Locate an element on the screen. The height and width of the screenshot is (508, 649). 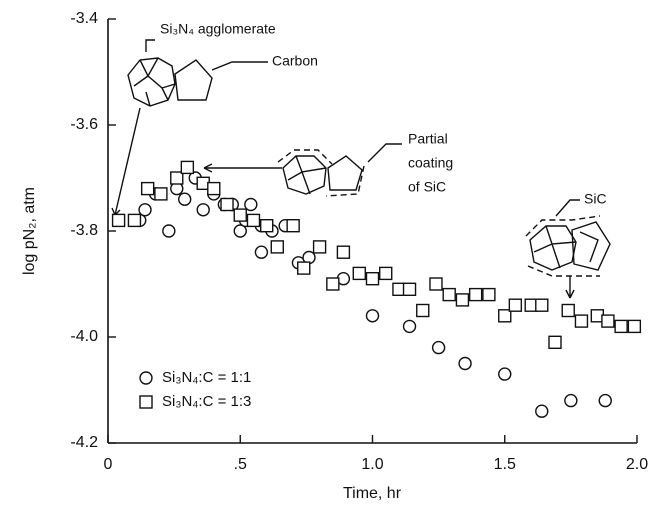
x-tick-label: 0 is located at coordinates (108, 464).